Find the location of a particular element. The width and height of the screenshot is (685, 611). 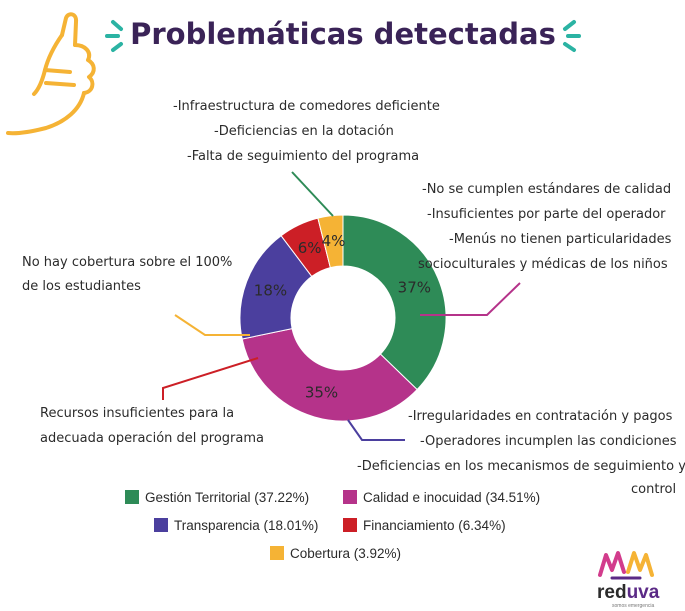

leader-line-financiamiento is located at coordinates (210, 378).